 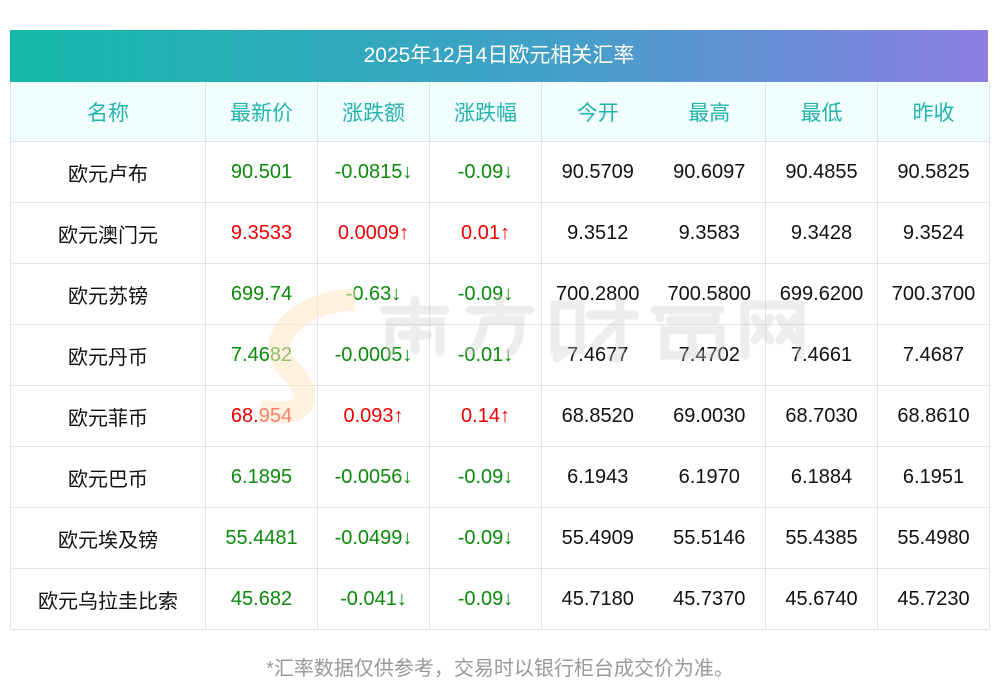 I want to click on cell-change: 0.0009↑, so click(x=373, y=233).